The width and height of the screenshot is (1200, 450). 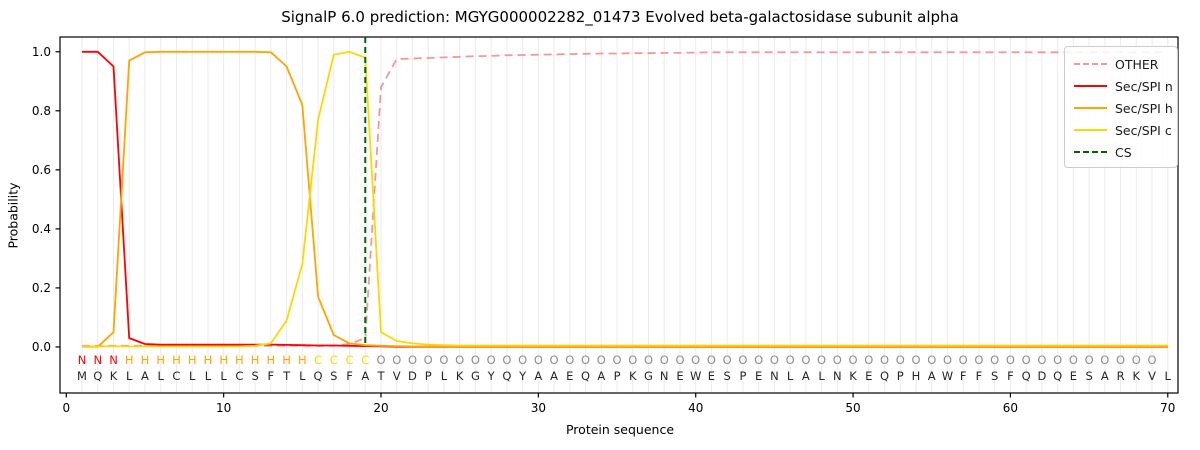 What do you see at coordinates (41, 347) in the screenshot?
I see `y-tick-label: 0.0` at bounding box center [41, 347].